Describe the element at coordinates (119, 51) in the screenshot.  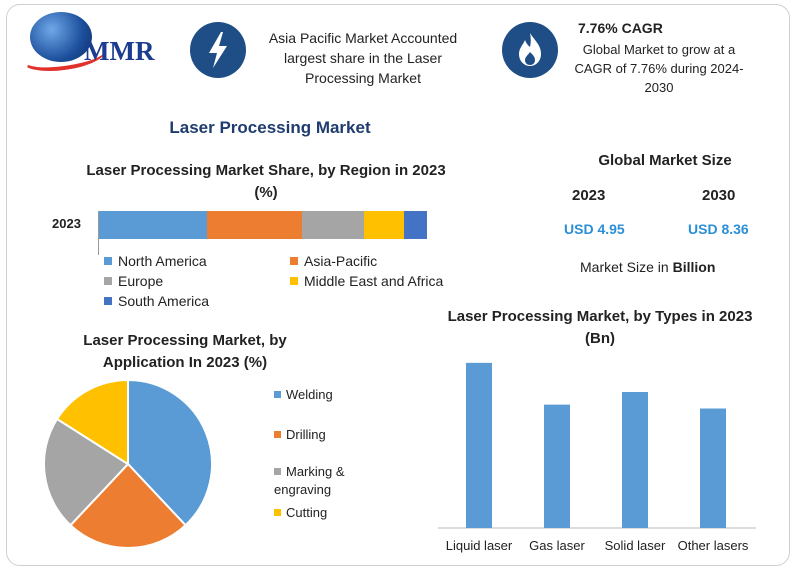
I see `logo-text: MMR` at that location.